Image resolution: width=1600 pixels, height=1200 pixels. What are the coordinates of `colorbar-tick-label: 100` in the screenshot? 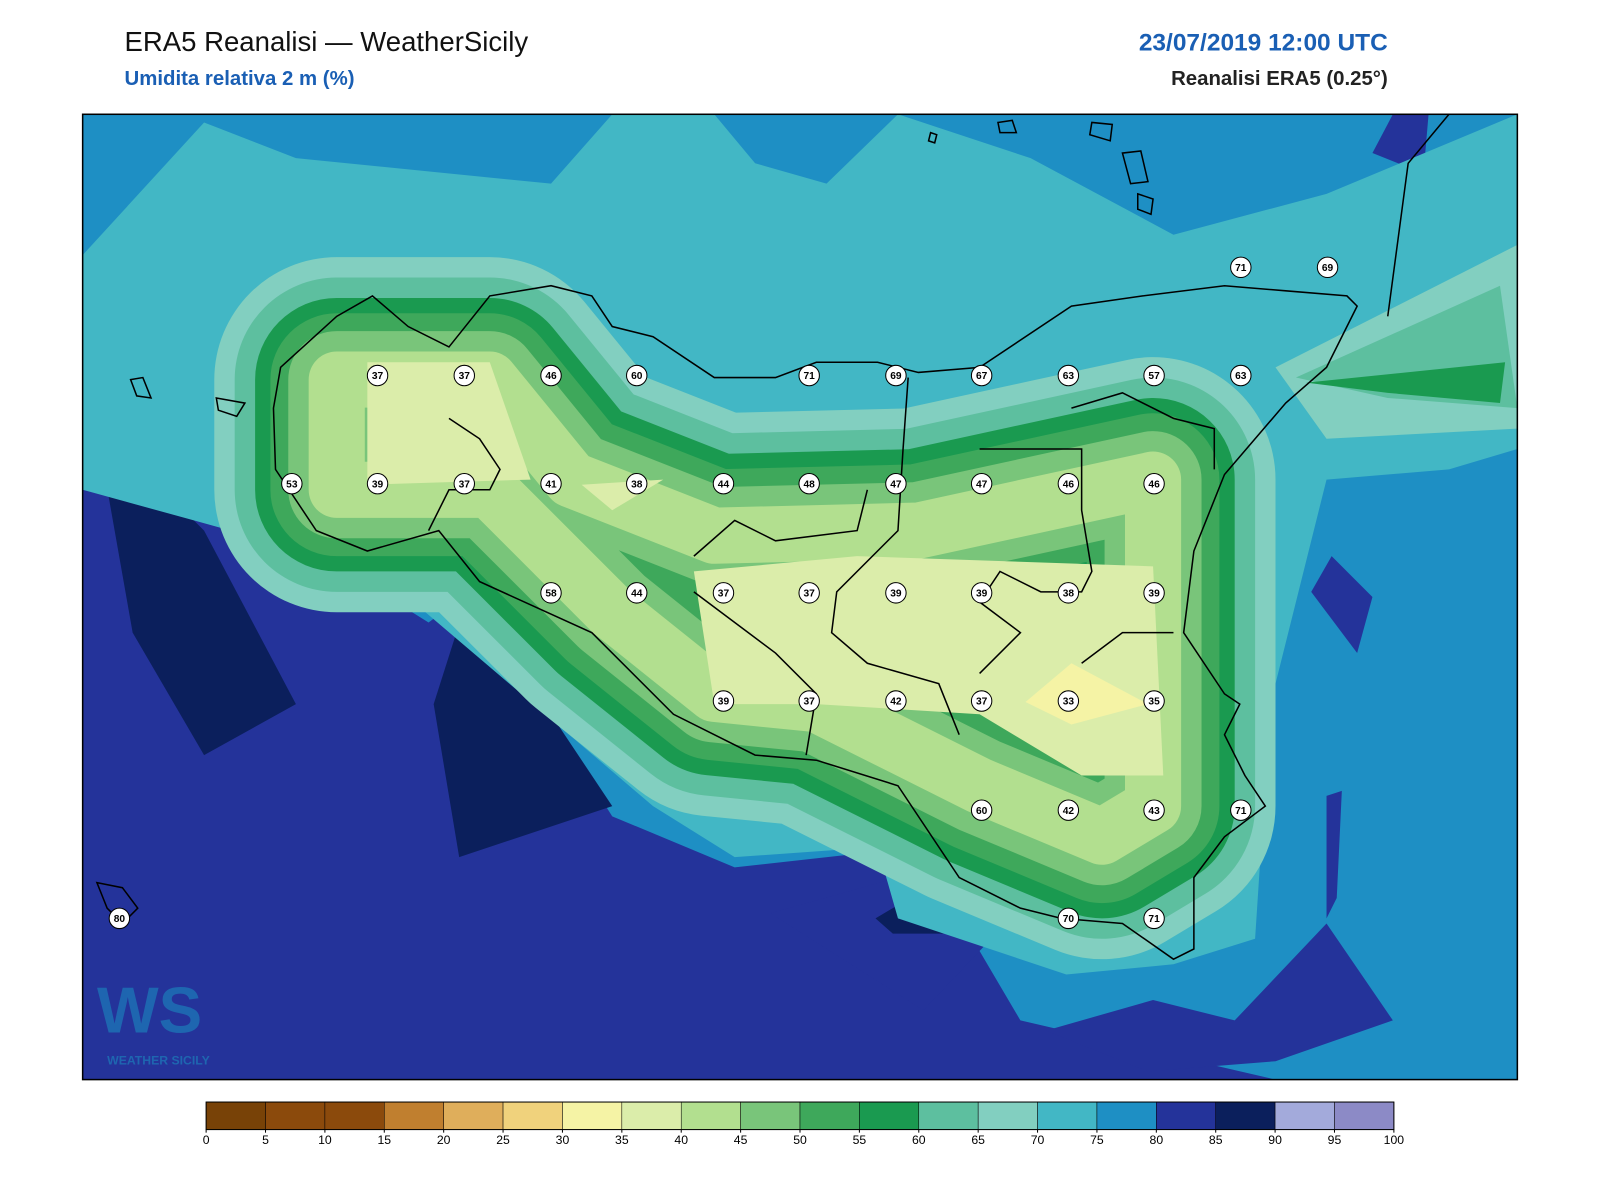 It's located at (1394, 1140).